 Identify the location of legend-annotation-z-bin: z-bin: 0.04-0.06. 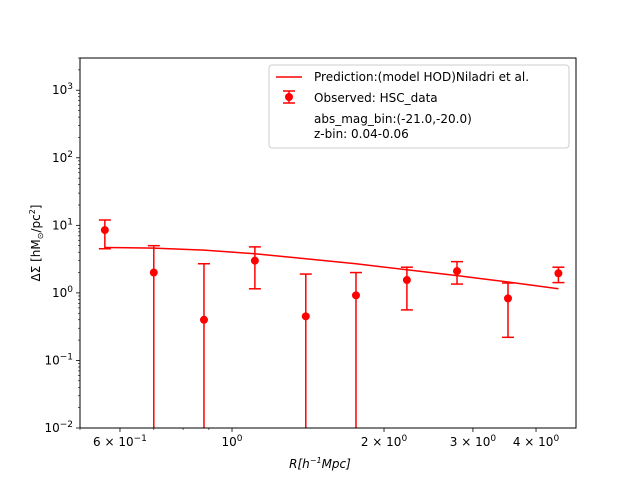
(361, 134).